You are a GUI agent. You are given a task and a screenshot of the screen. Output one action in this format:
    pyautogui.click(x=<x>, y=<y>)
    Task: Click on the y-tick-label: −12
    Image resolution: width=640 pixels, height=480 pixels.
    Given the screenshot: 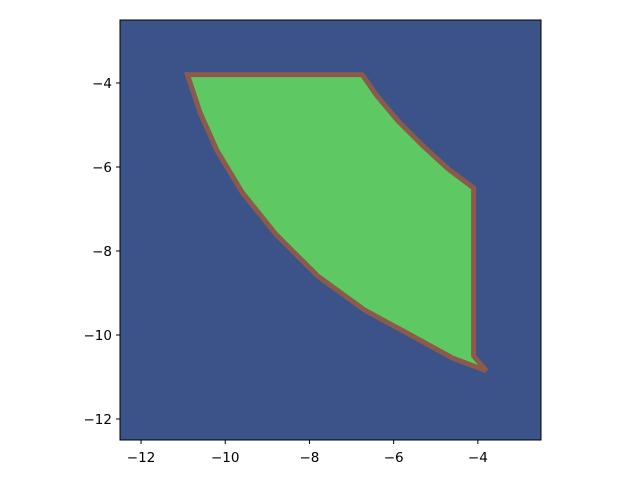 What is the action you would take?
    pyautogui.click(x=98, y=420)
    